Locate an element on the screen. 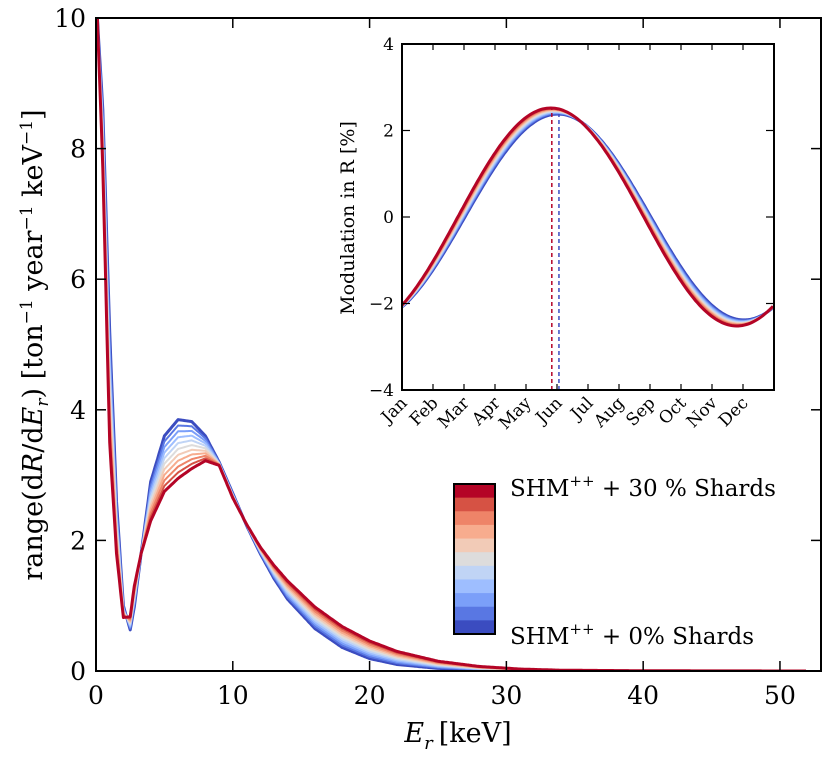 The width and height of the screenshot is (828, 758). inset-x-tick-label: Oct is located at coordinates (673, 411).